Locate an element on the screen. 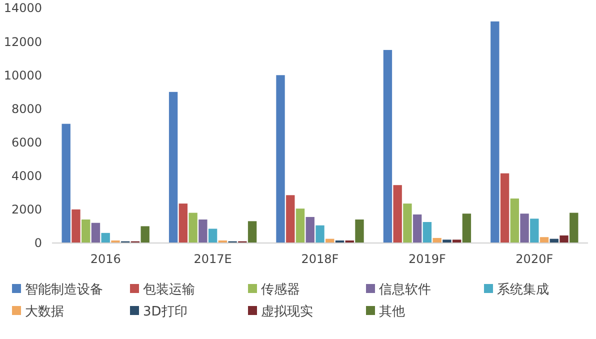  legend-label: 传感器 is located at coordinates (280, 290).